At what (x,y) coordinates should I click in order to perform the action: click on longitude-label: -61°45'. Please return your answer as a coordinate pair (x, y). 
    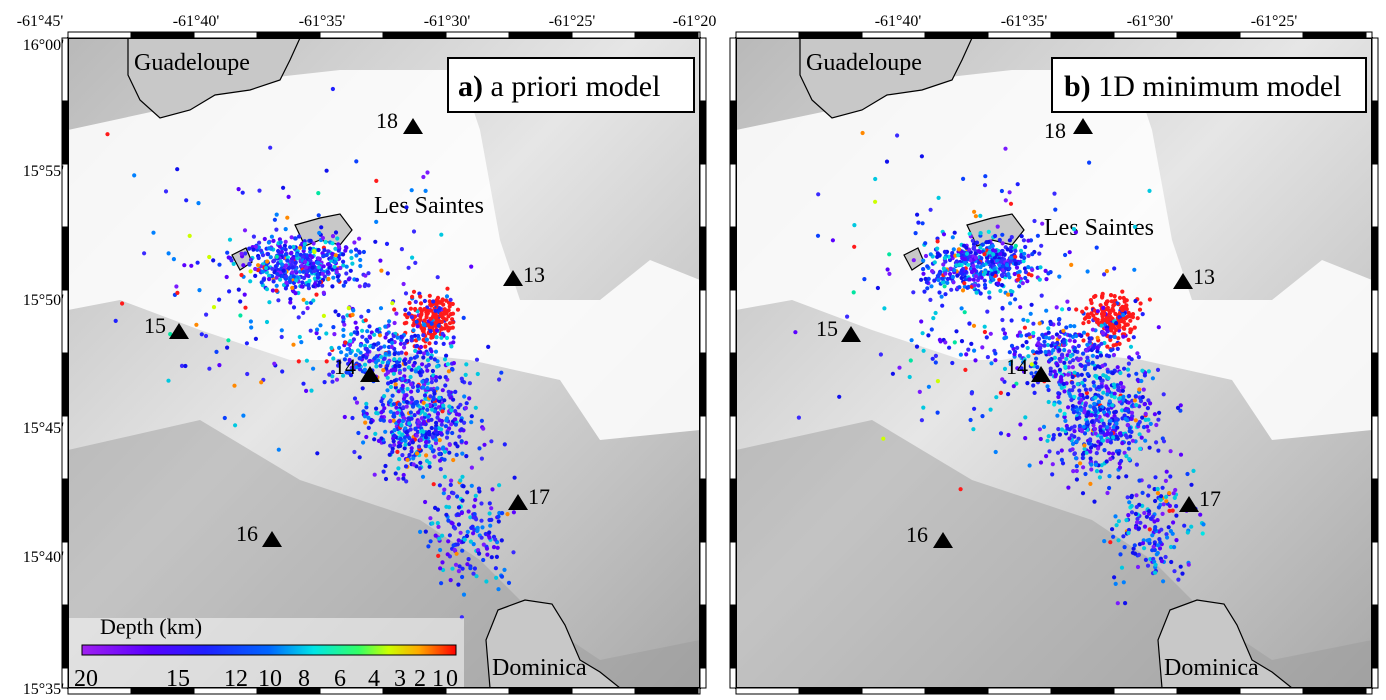
    Looking at the image, I should click on (40, 21).